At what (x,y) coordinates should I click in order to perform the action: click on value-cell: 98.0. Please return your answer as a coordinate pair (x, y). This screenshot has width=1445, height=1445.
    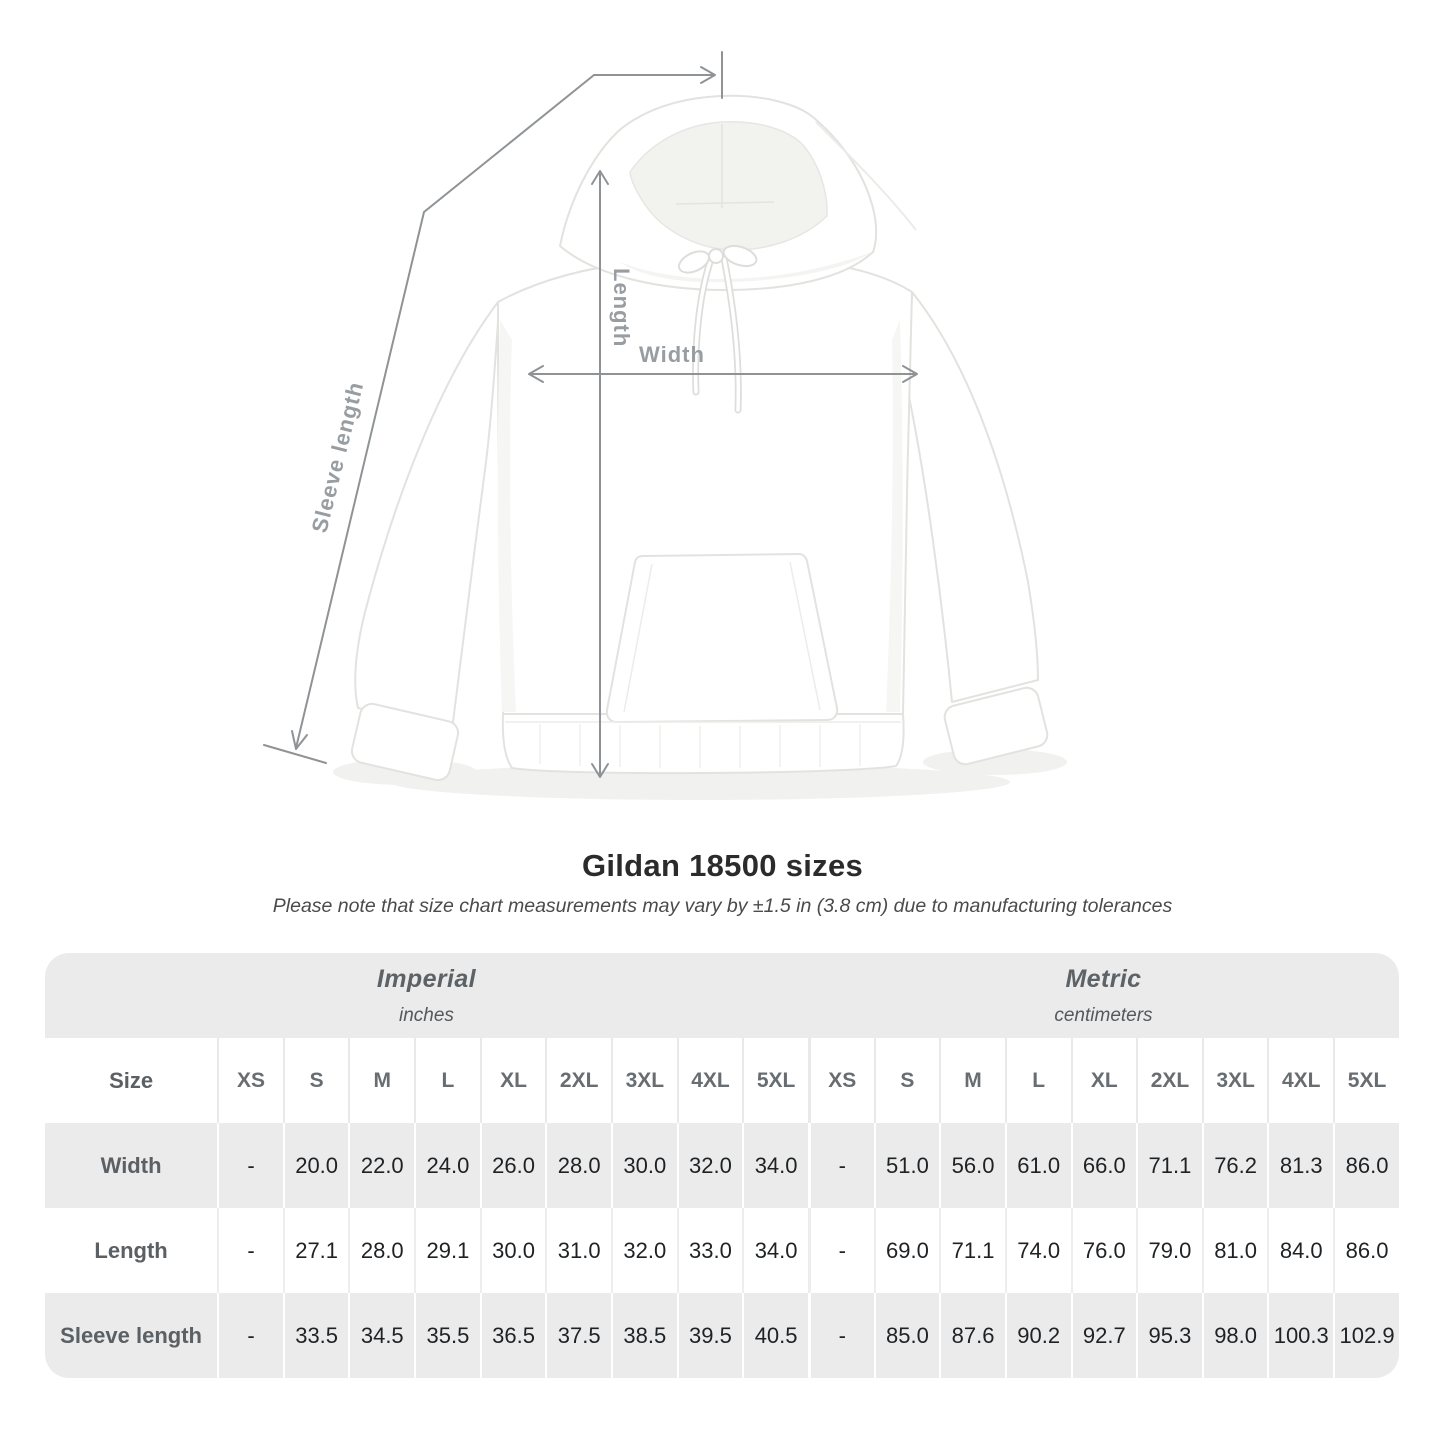
    Looking at the image, I should click on (1234, 1335).